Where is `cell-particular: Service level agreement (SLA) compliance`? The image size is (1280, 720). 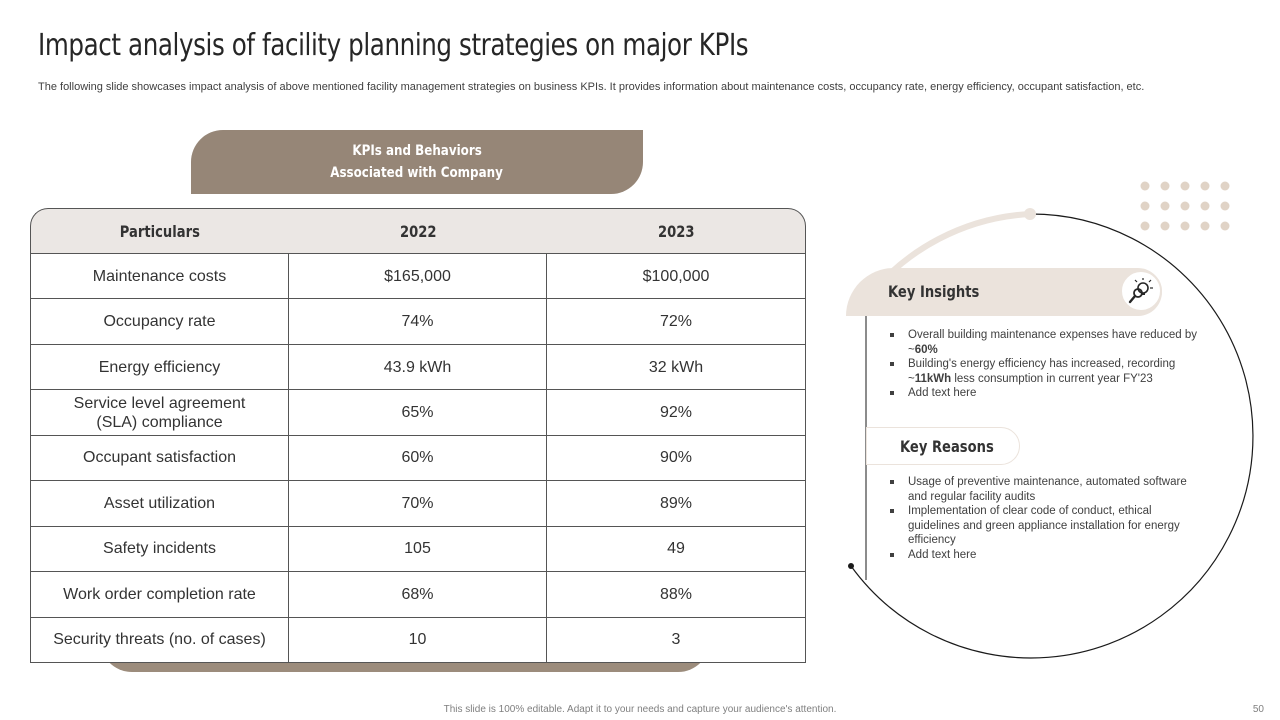 cell-particular: Service level agreement (SLA) compliance is located at coordinates (159, 413).